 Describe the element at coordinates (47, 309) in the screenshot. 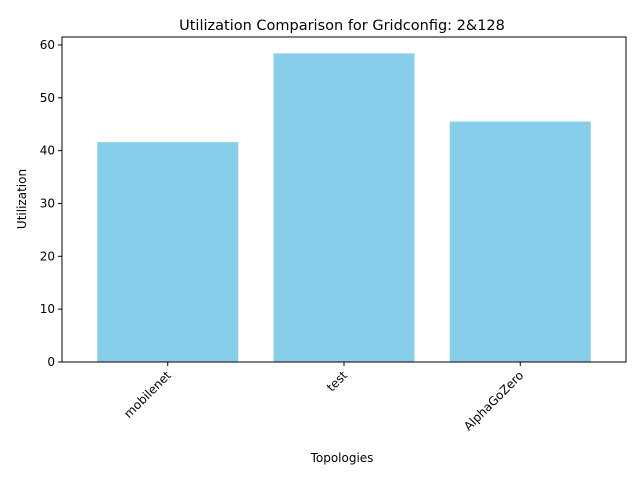

I see `y-tick-label: 10` at that location.